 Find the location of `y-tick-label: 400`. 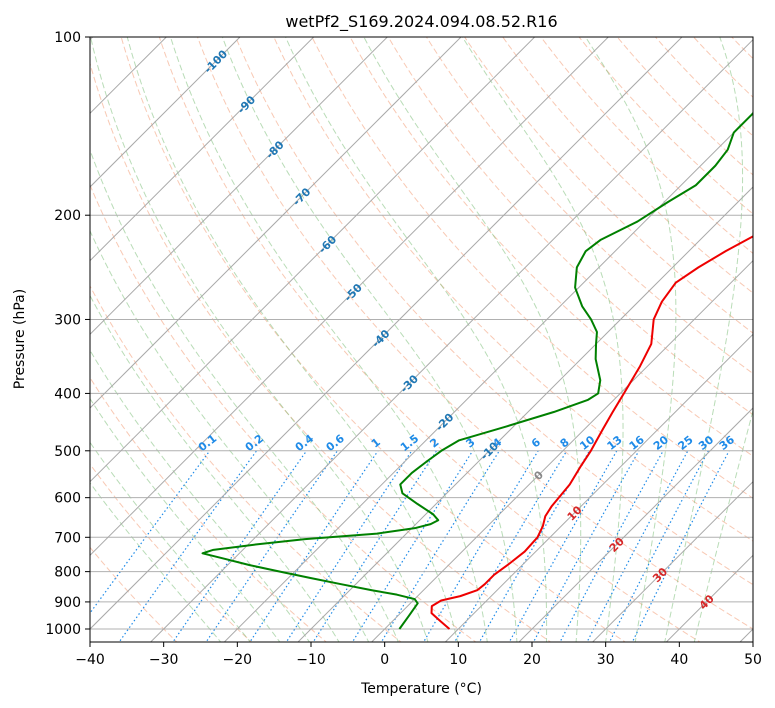

y-tick-label: 400 is located at coordinates (67, 394).